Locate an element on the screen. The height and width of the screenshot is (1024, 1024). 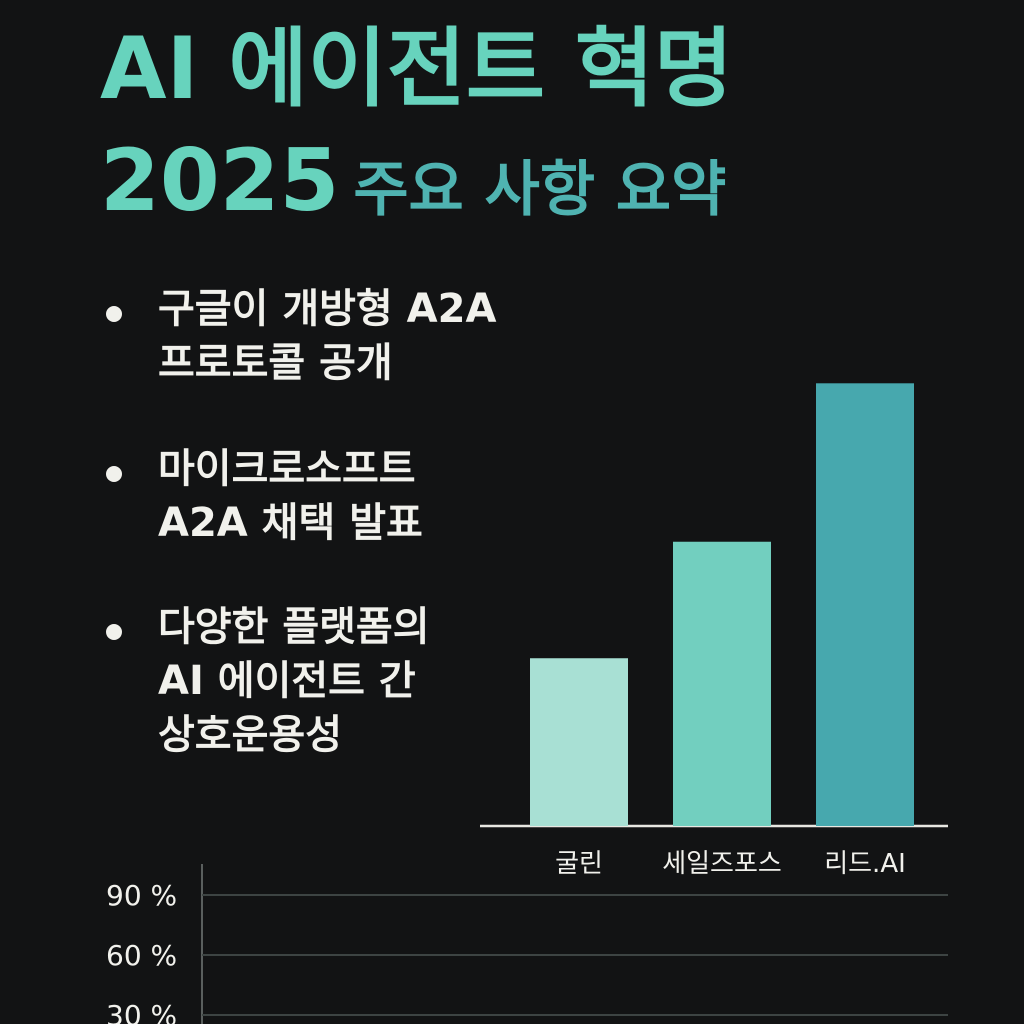
bullet-line: AI 에이전트 간 is located at coordinates (287, 681).